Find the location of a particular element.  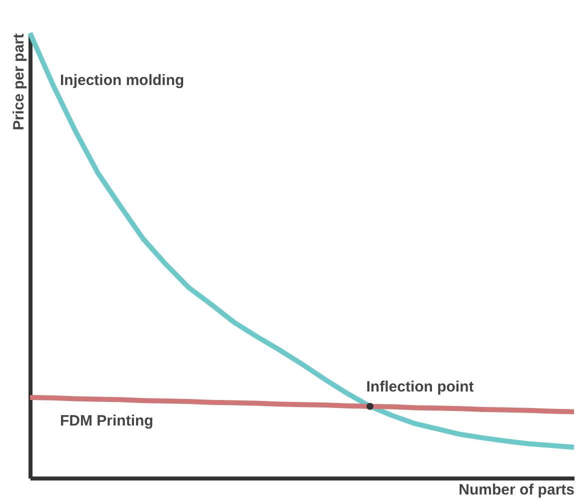

annotation: Inflection point is located at coordinates (420, 387).